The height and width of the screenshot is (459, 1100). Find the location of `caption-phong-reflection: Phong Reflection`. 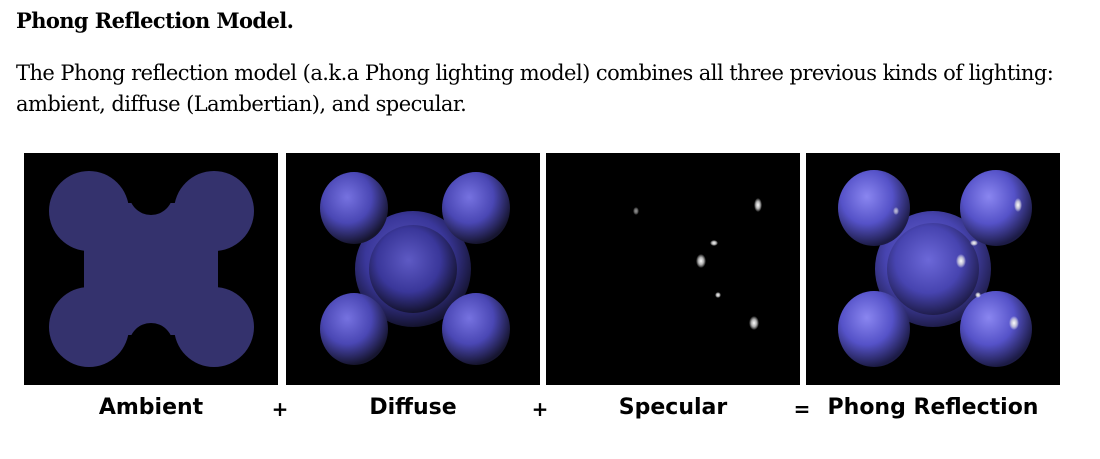

caption-phong-reflection: Phong Reflection is located at coordinates (933, 407).